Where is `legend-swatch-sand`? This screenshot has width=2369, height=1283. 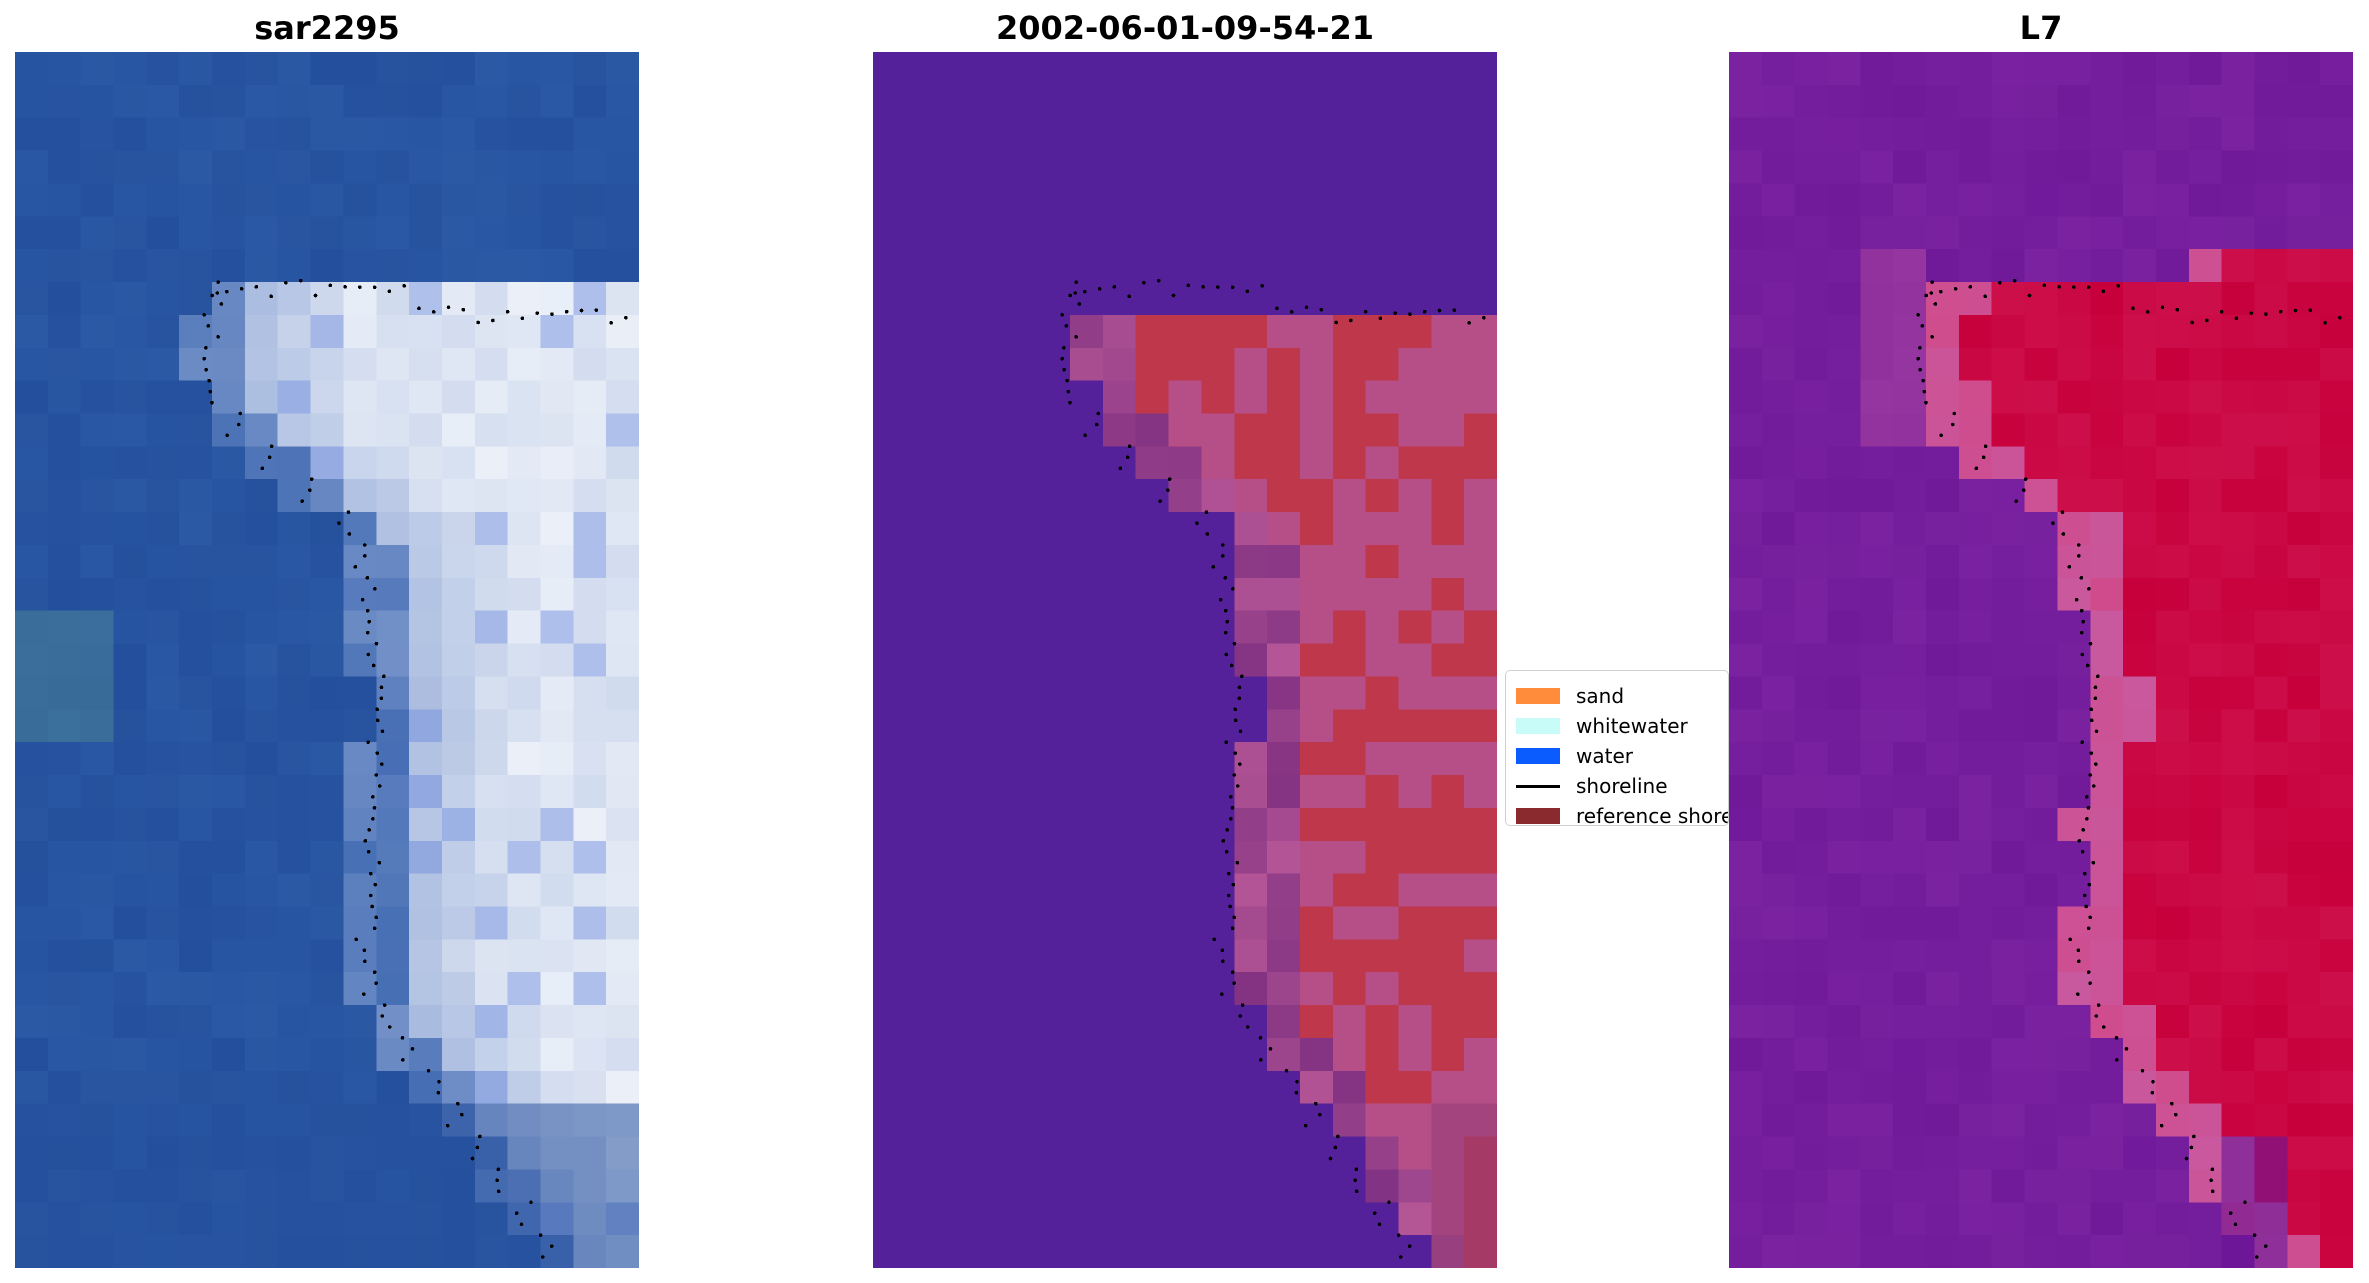
legend-swatch-sand is located at coordinates (1538, 696).